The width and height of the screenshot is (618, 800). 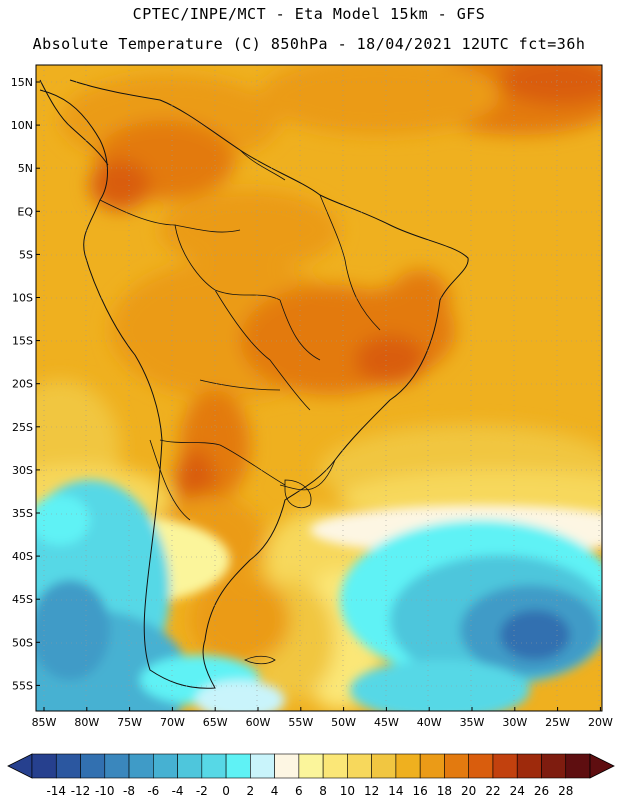 What do you see at coordinates (22, 556) in the screenshot?
I see `lat-tick-label: 40S` at bounding box center [22, 556].